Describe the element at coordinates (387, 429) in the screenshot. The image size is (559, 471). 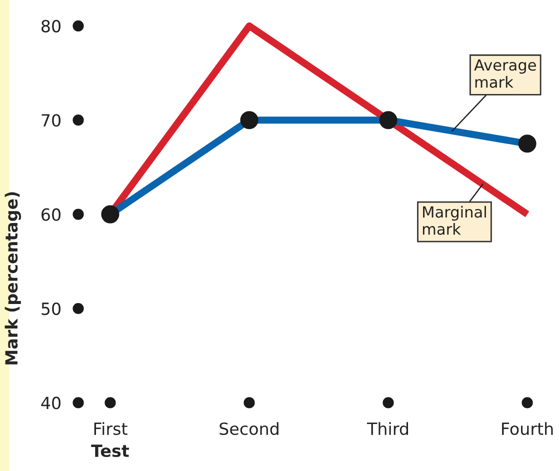
I see `x-tick-label: Third` at that location.